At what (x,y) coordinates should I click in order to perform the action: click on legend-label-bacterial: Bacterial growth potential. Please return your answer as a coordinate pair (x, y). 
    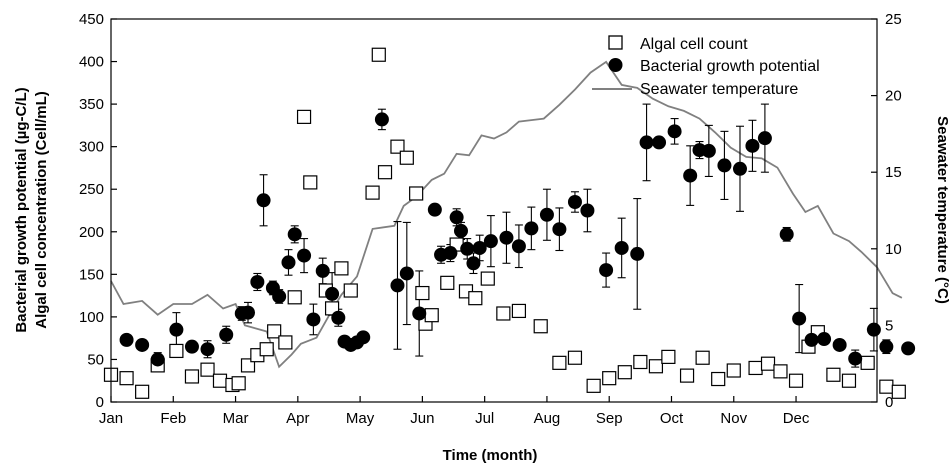
    Looking at the image, I should click on (730, 66).